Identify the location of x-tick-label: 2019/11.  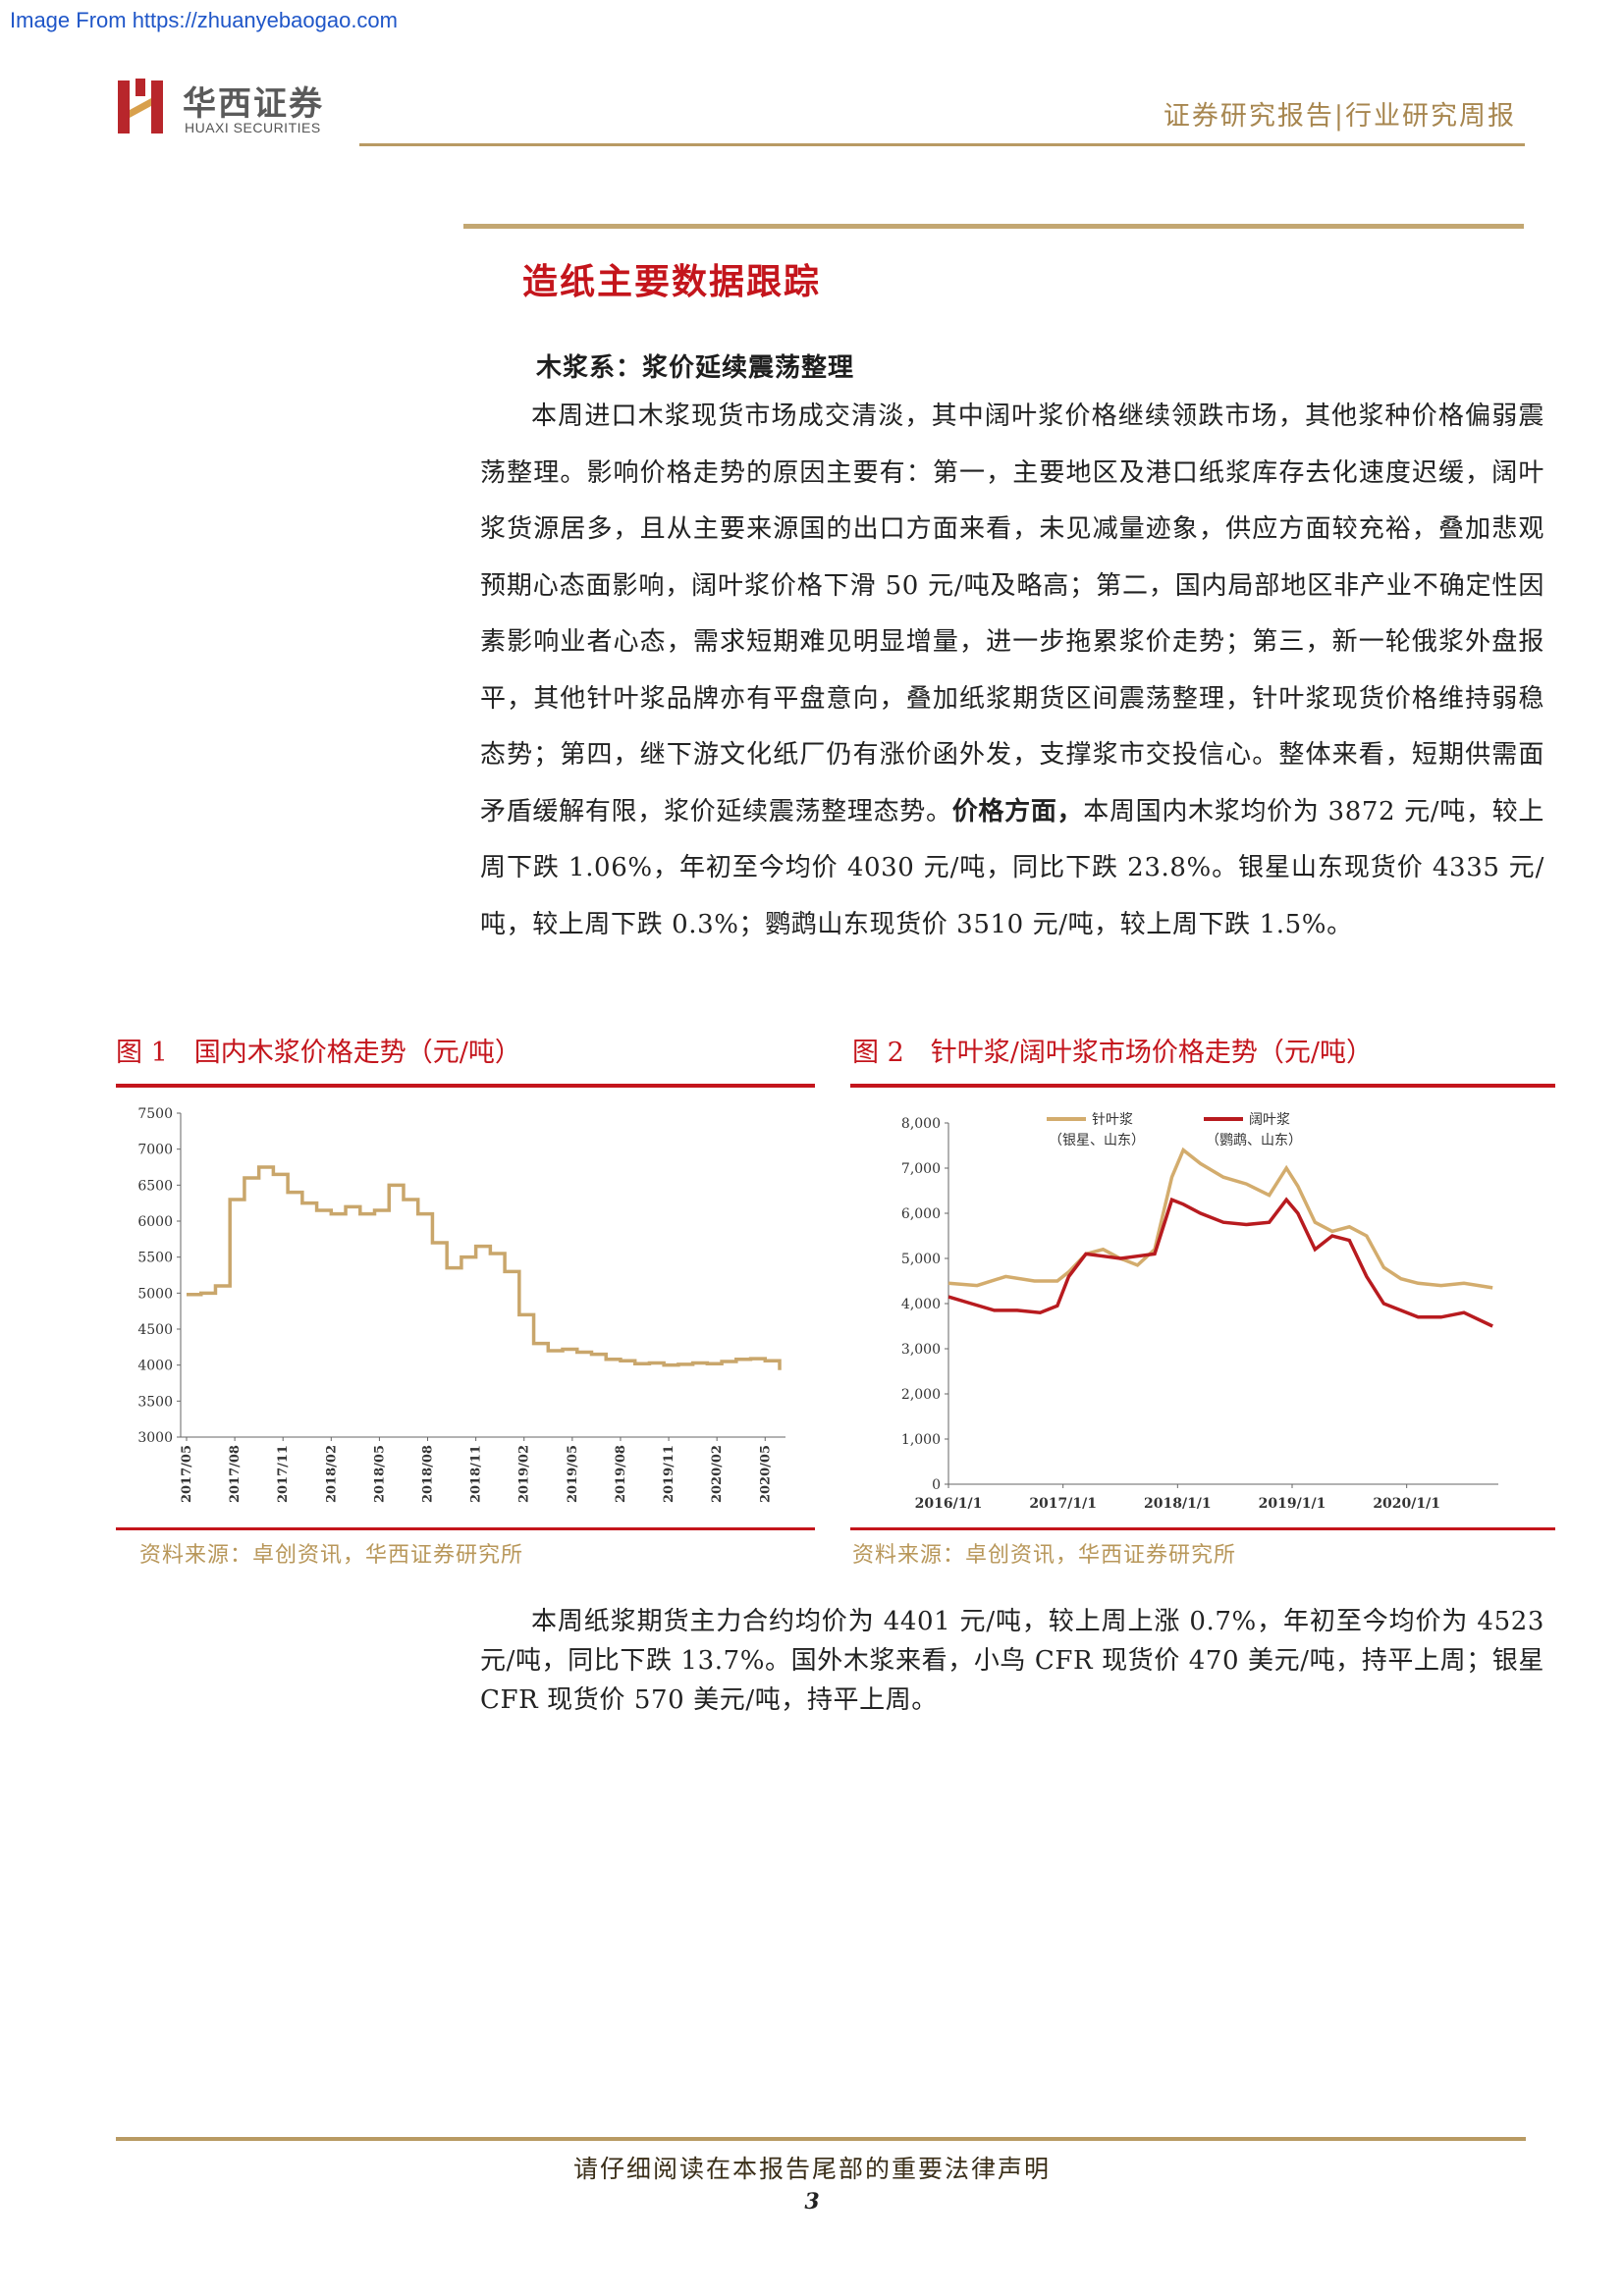
(669, 1474).